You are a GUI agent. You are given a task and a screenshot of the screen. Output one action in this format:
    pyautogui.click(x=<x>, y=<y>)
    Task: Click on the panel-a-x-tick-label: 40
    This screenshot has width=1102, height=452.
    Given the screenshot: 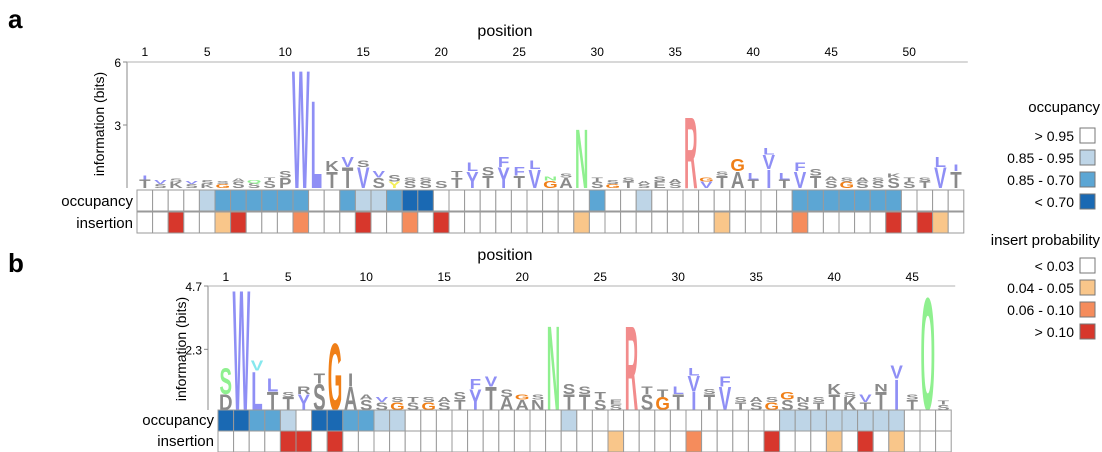 What is the action you would take?
    pyautogui.click(x=754, y=52)
    